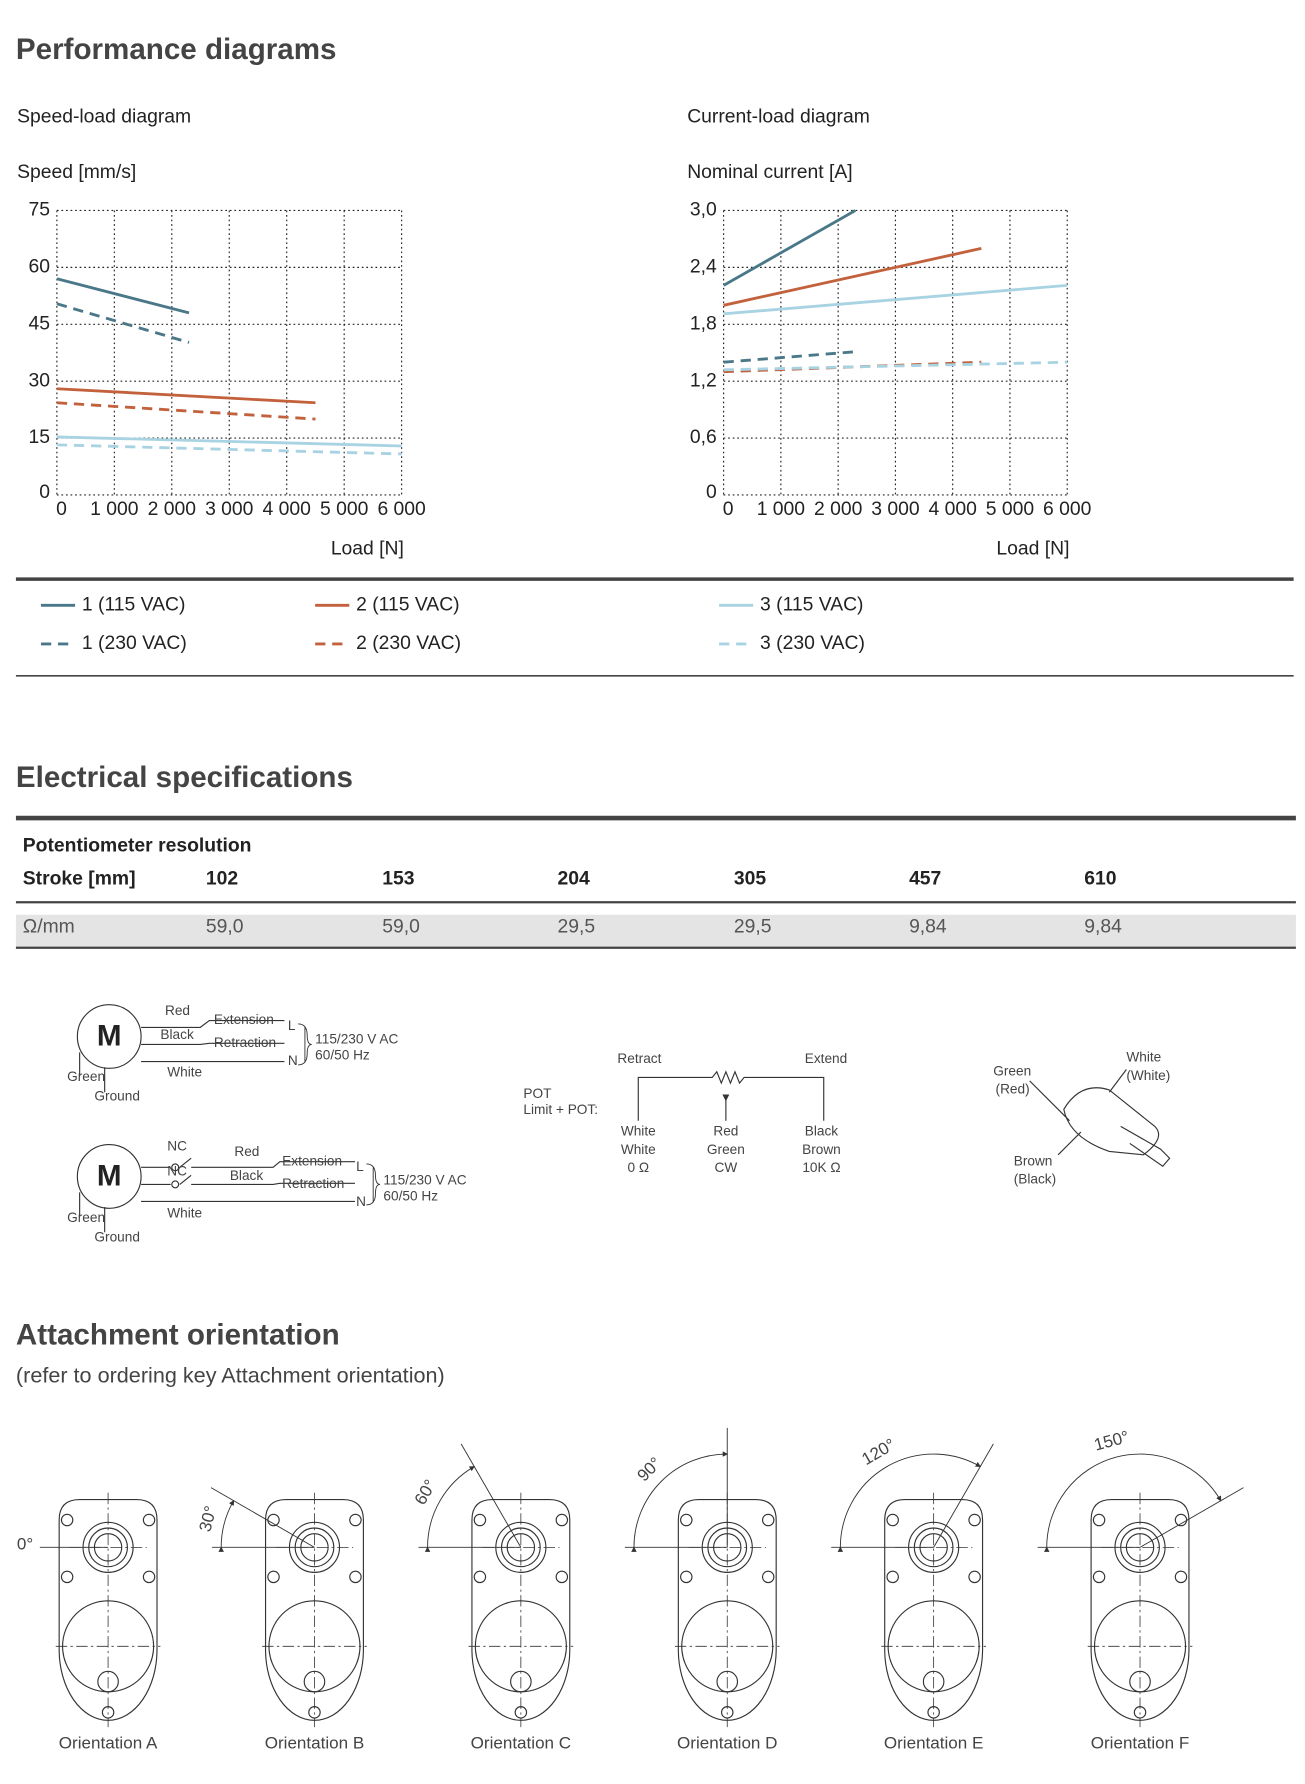 The width and height of the screenshot is (1305, 1784). Describe the element at coordinates (1032, 549) in the screenshot. I see `x-axis-label: Load [N]` at that location.